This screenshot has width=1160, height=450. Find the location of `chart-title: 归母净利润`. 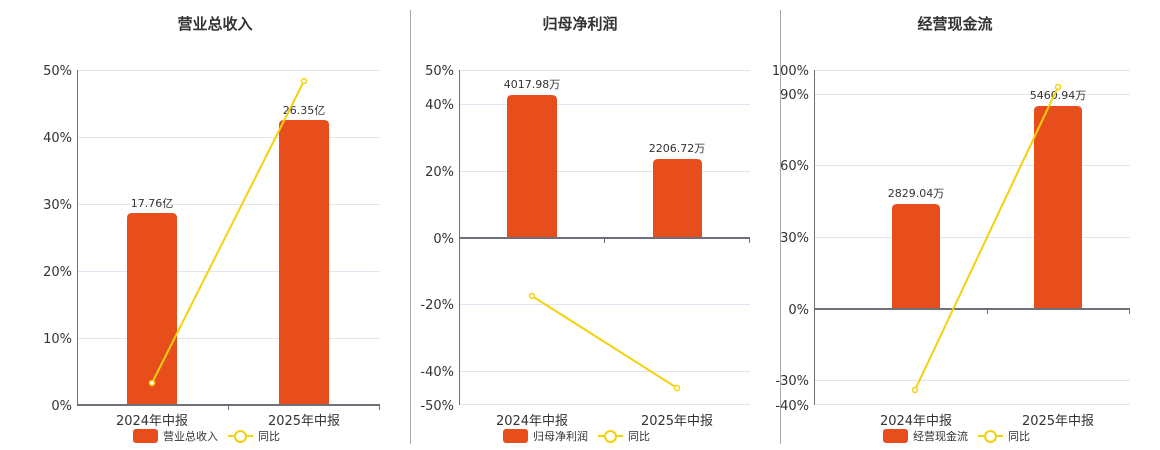

chart-title: 归母净利润 is located at coordinates (580, 24).